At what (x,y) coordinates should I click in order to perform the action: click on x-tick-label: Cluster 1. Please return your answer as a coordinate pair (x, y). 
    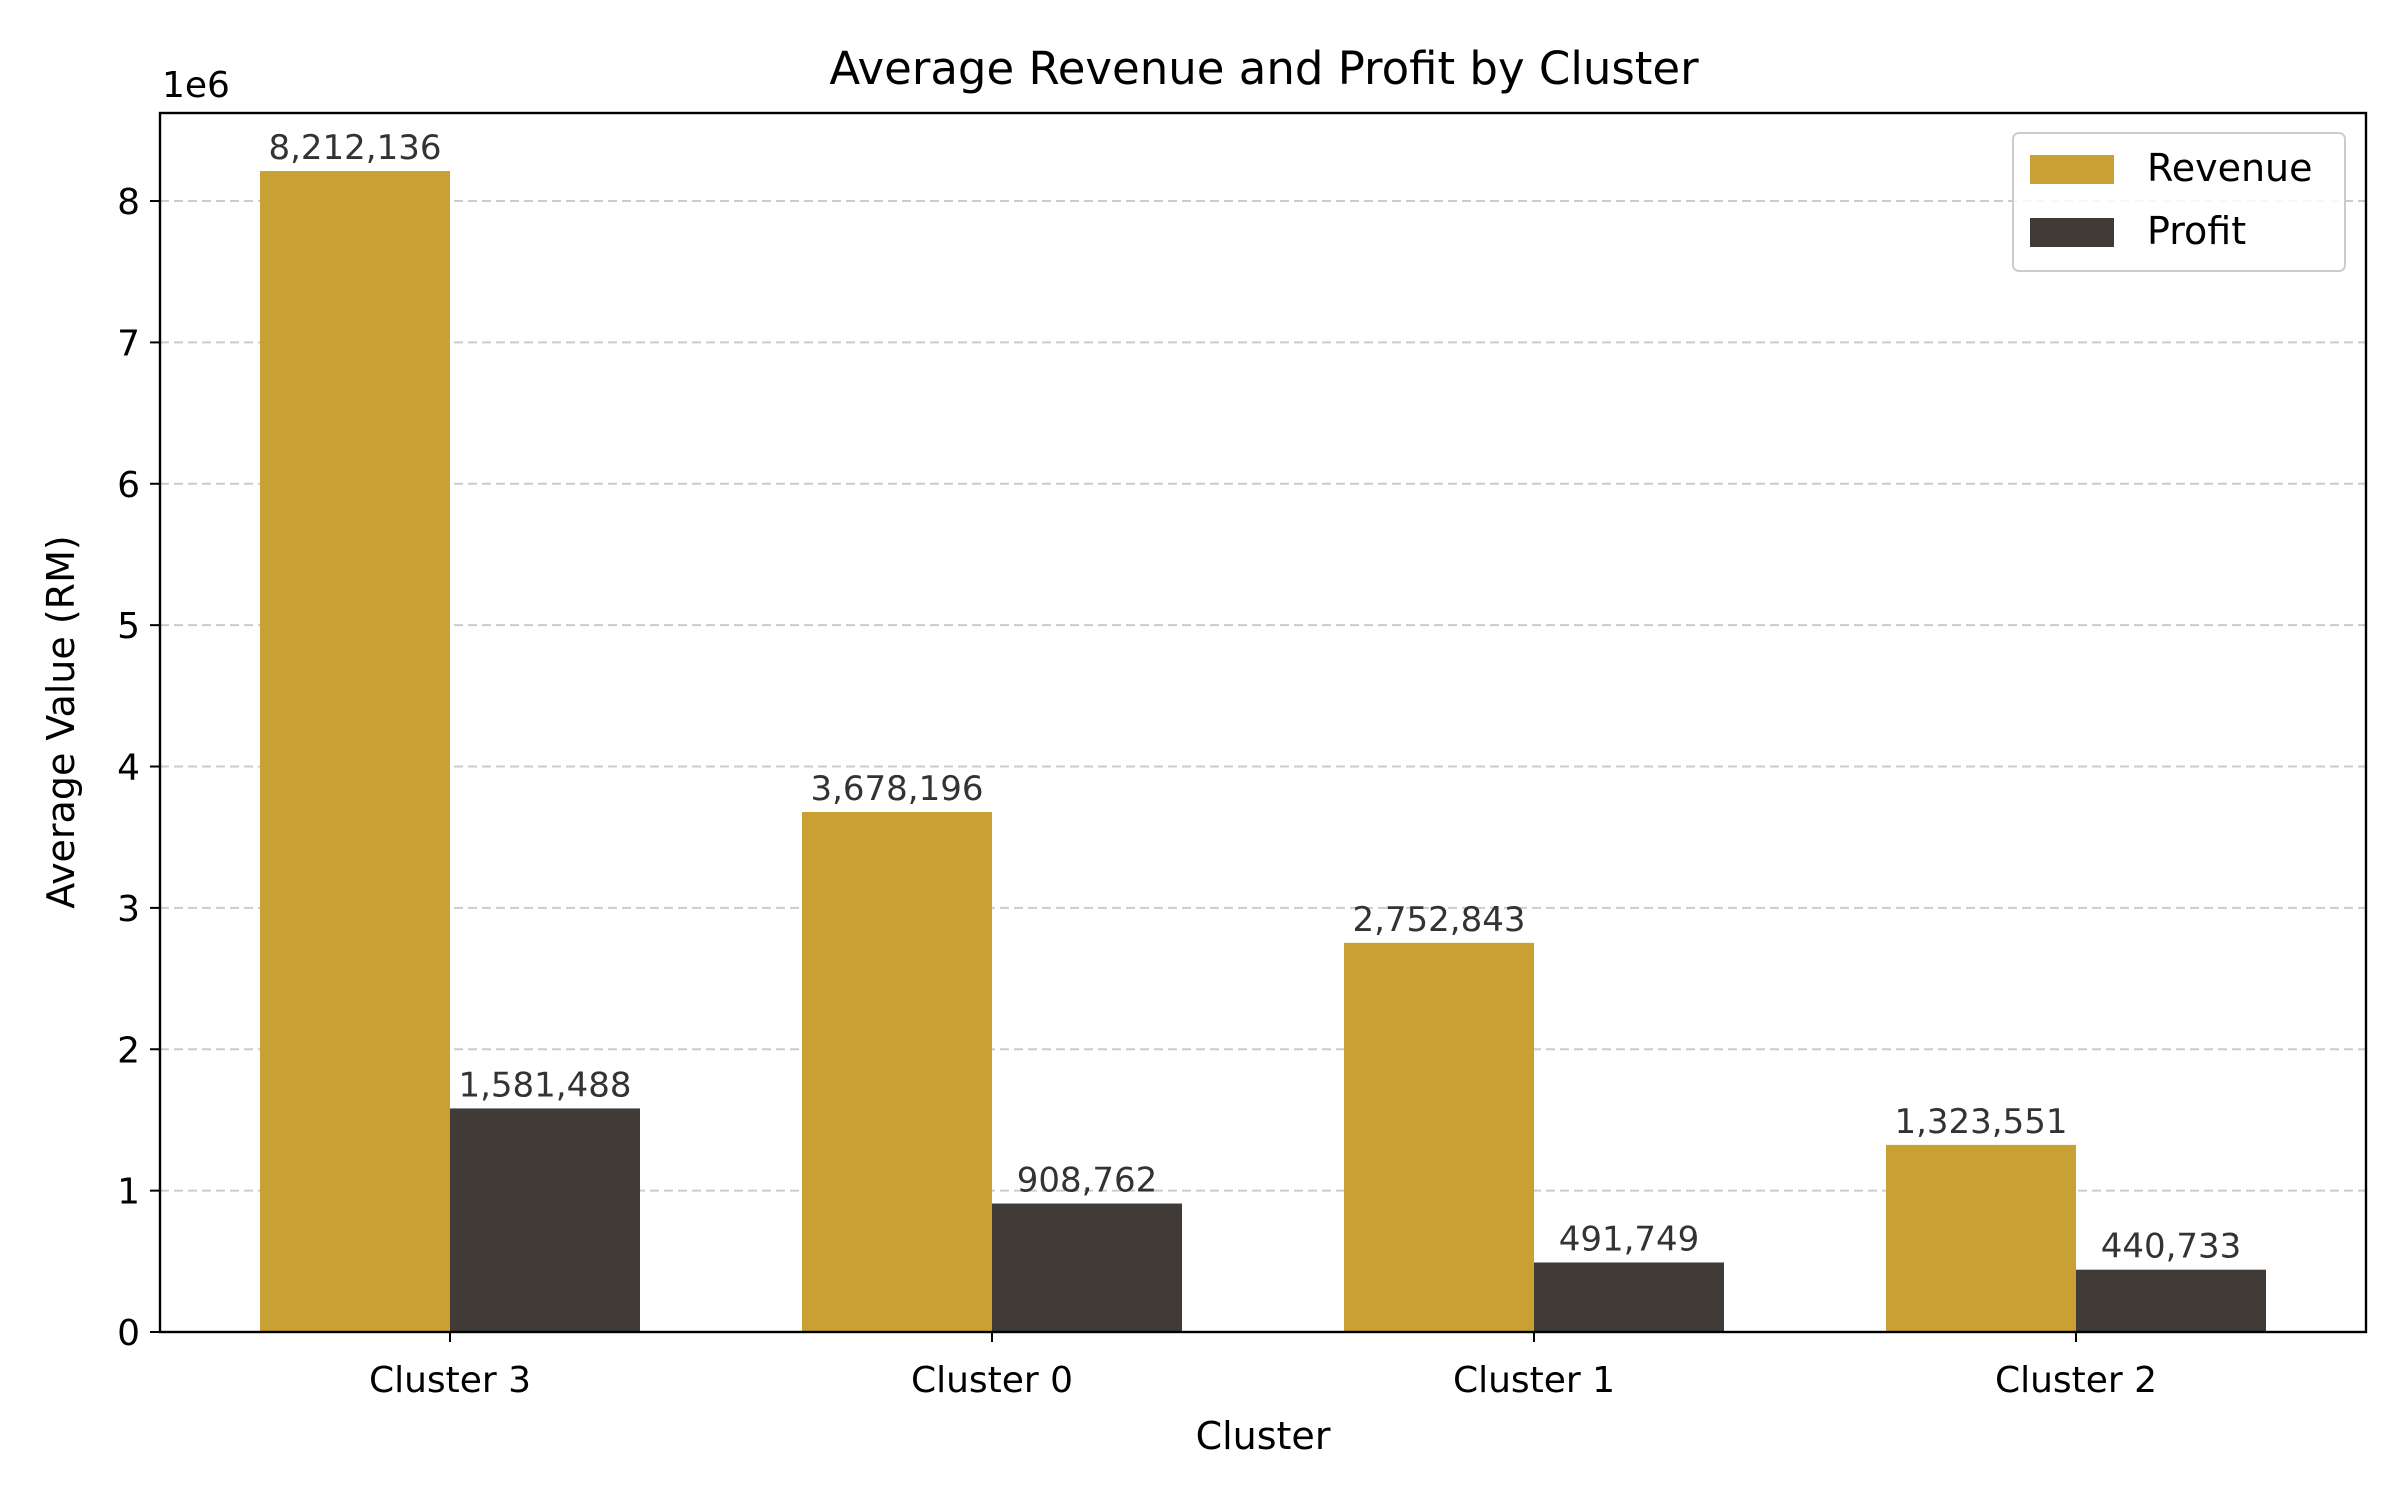
    Looking at the image, I should click on (1534, 1380).